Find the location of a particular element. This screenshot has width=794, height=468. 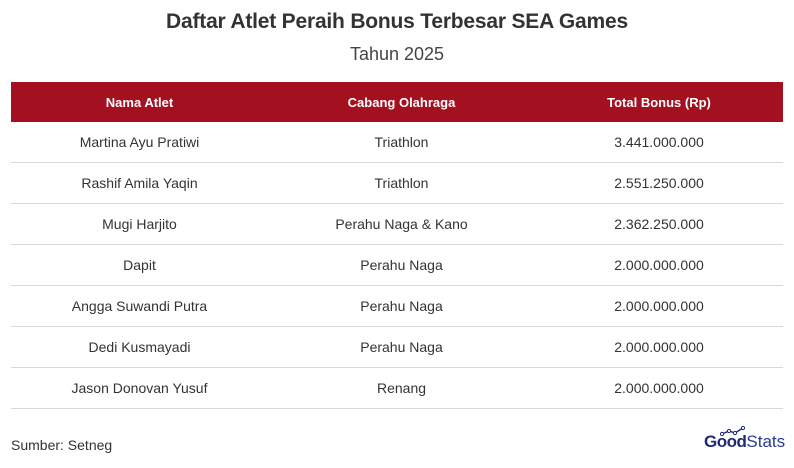

trend-line-icon is located at coordinates (733, 431).